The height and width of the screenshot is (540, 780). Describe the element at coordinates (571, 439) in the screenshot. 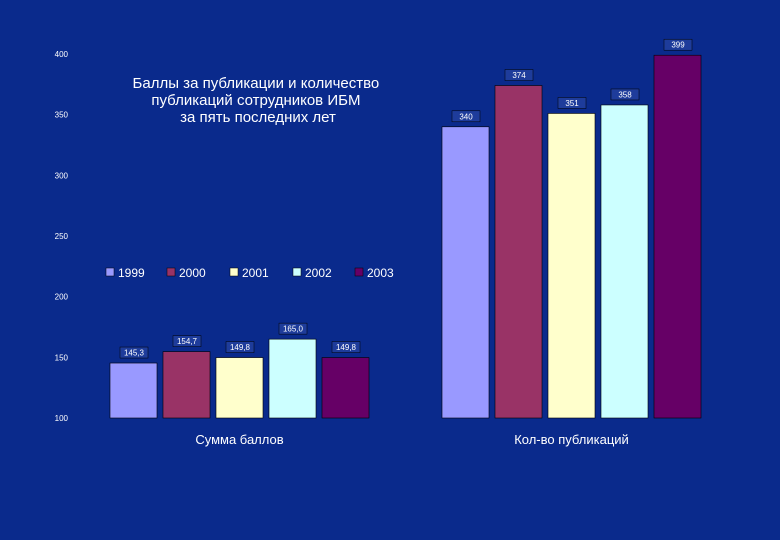

I see `category-label: Кол-во публикаций` at that location.